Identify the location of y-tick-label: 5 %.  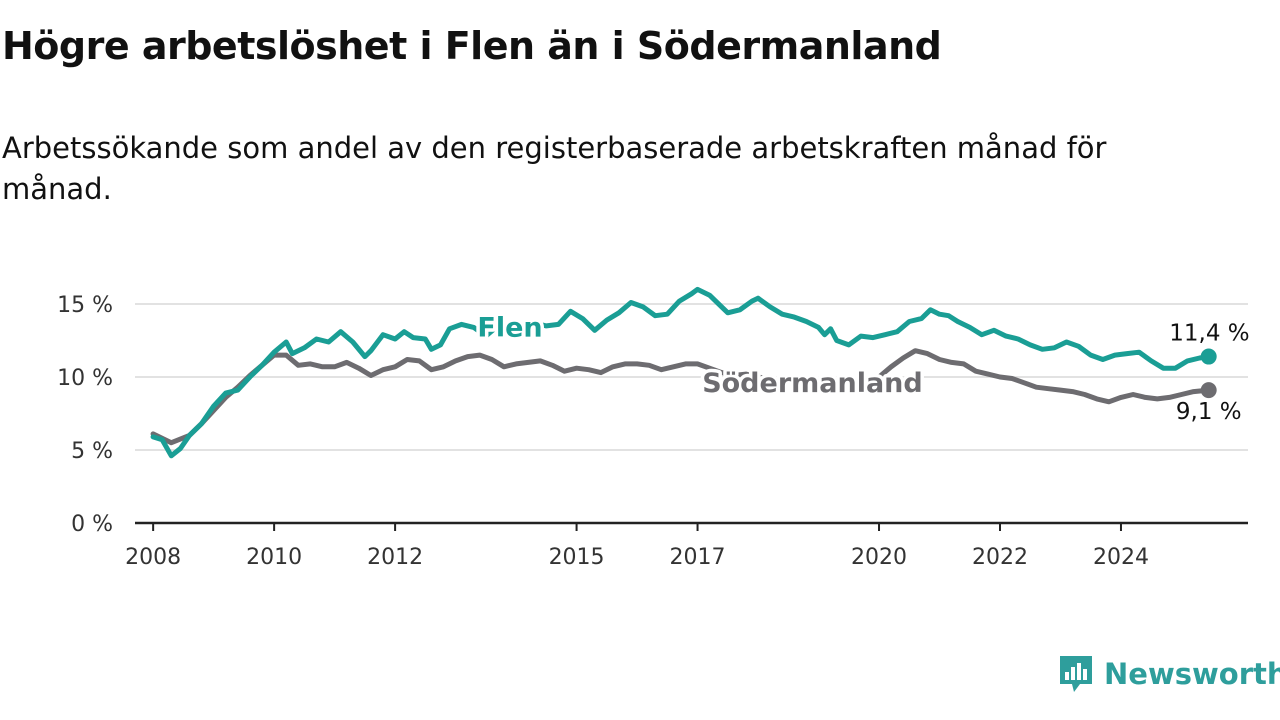
(92, 451).